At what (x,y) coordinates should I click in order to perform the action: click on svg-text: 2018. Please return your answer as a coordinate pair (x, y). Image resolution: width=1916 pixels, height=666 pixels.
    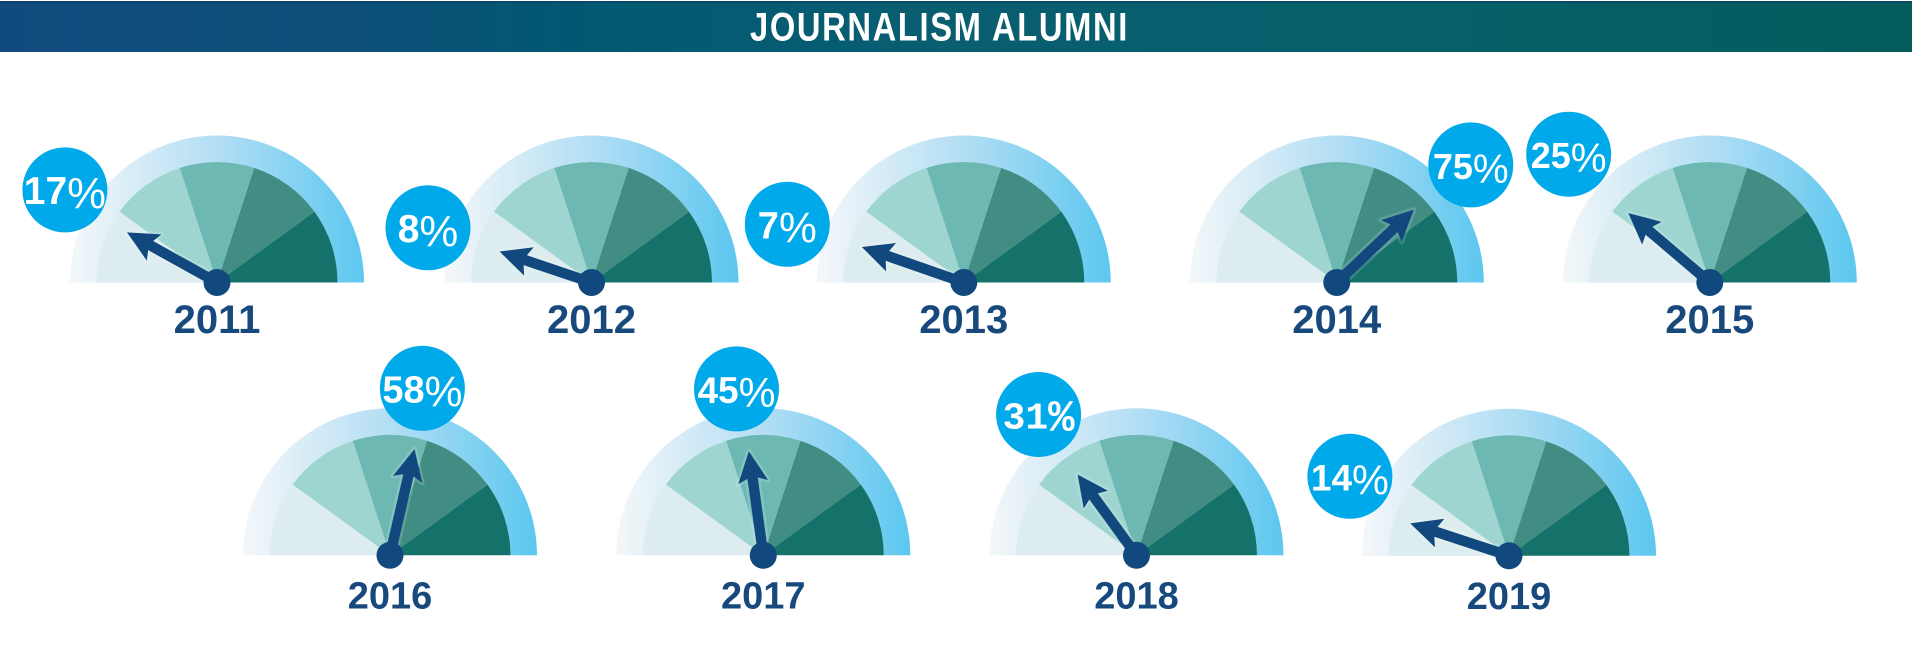
    Looking at the image, I should click on (1136, 596).